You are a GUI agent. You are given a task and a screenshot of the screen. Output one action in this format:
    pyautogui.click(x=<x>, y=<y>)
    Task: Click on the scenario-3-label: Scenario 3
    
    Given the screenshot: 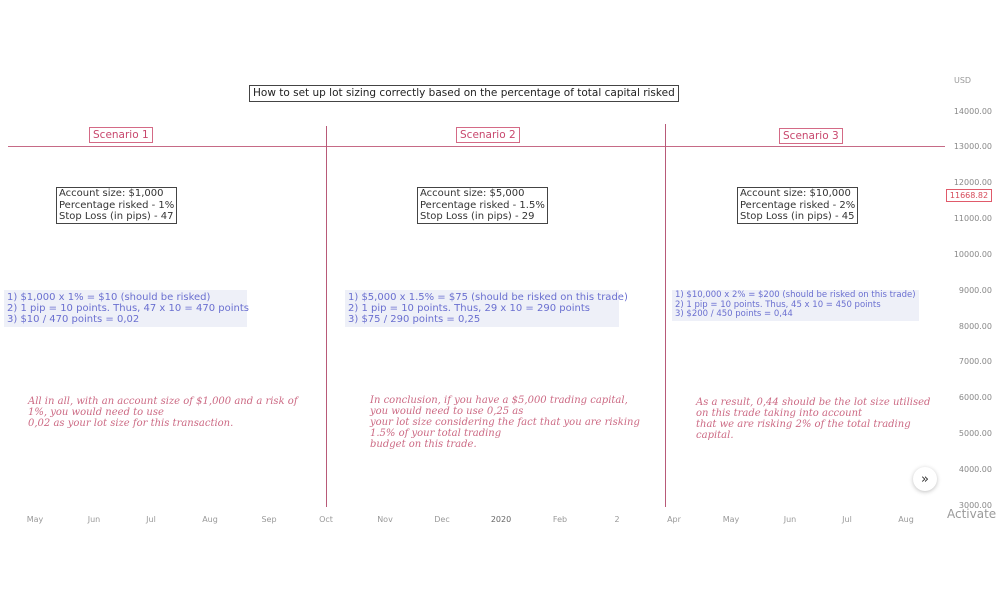 What is the action you would take?
    pyautogui.click(x=811, y=136)
    